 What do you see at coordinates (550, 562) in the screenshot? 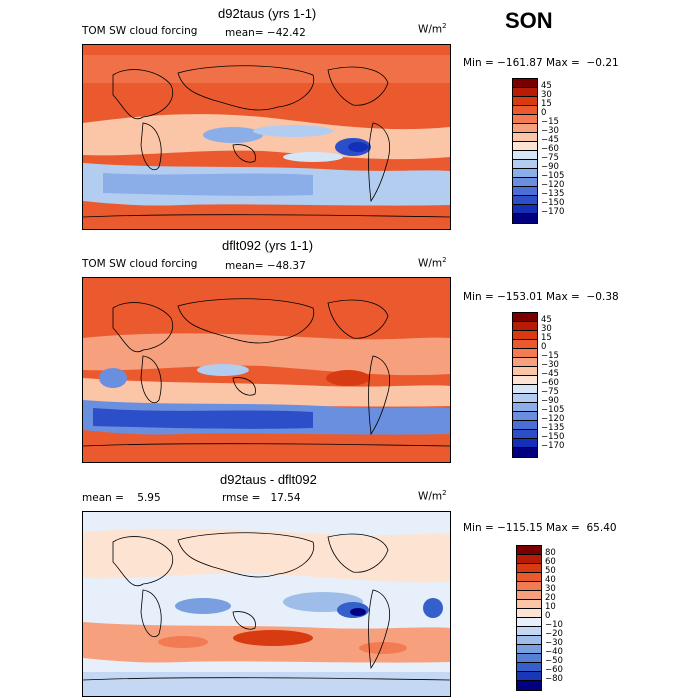
I see `colorbar-tick-label: 60` at bounding box center [550, 562].